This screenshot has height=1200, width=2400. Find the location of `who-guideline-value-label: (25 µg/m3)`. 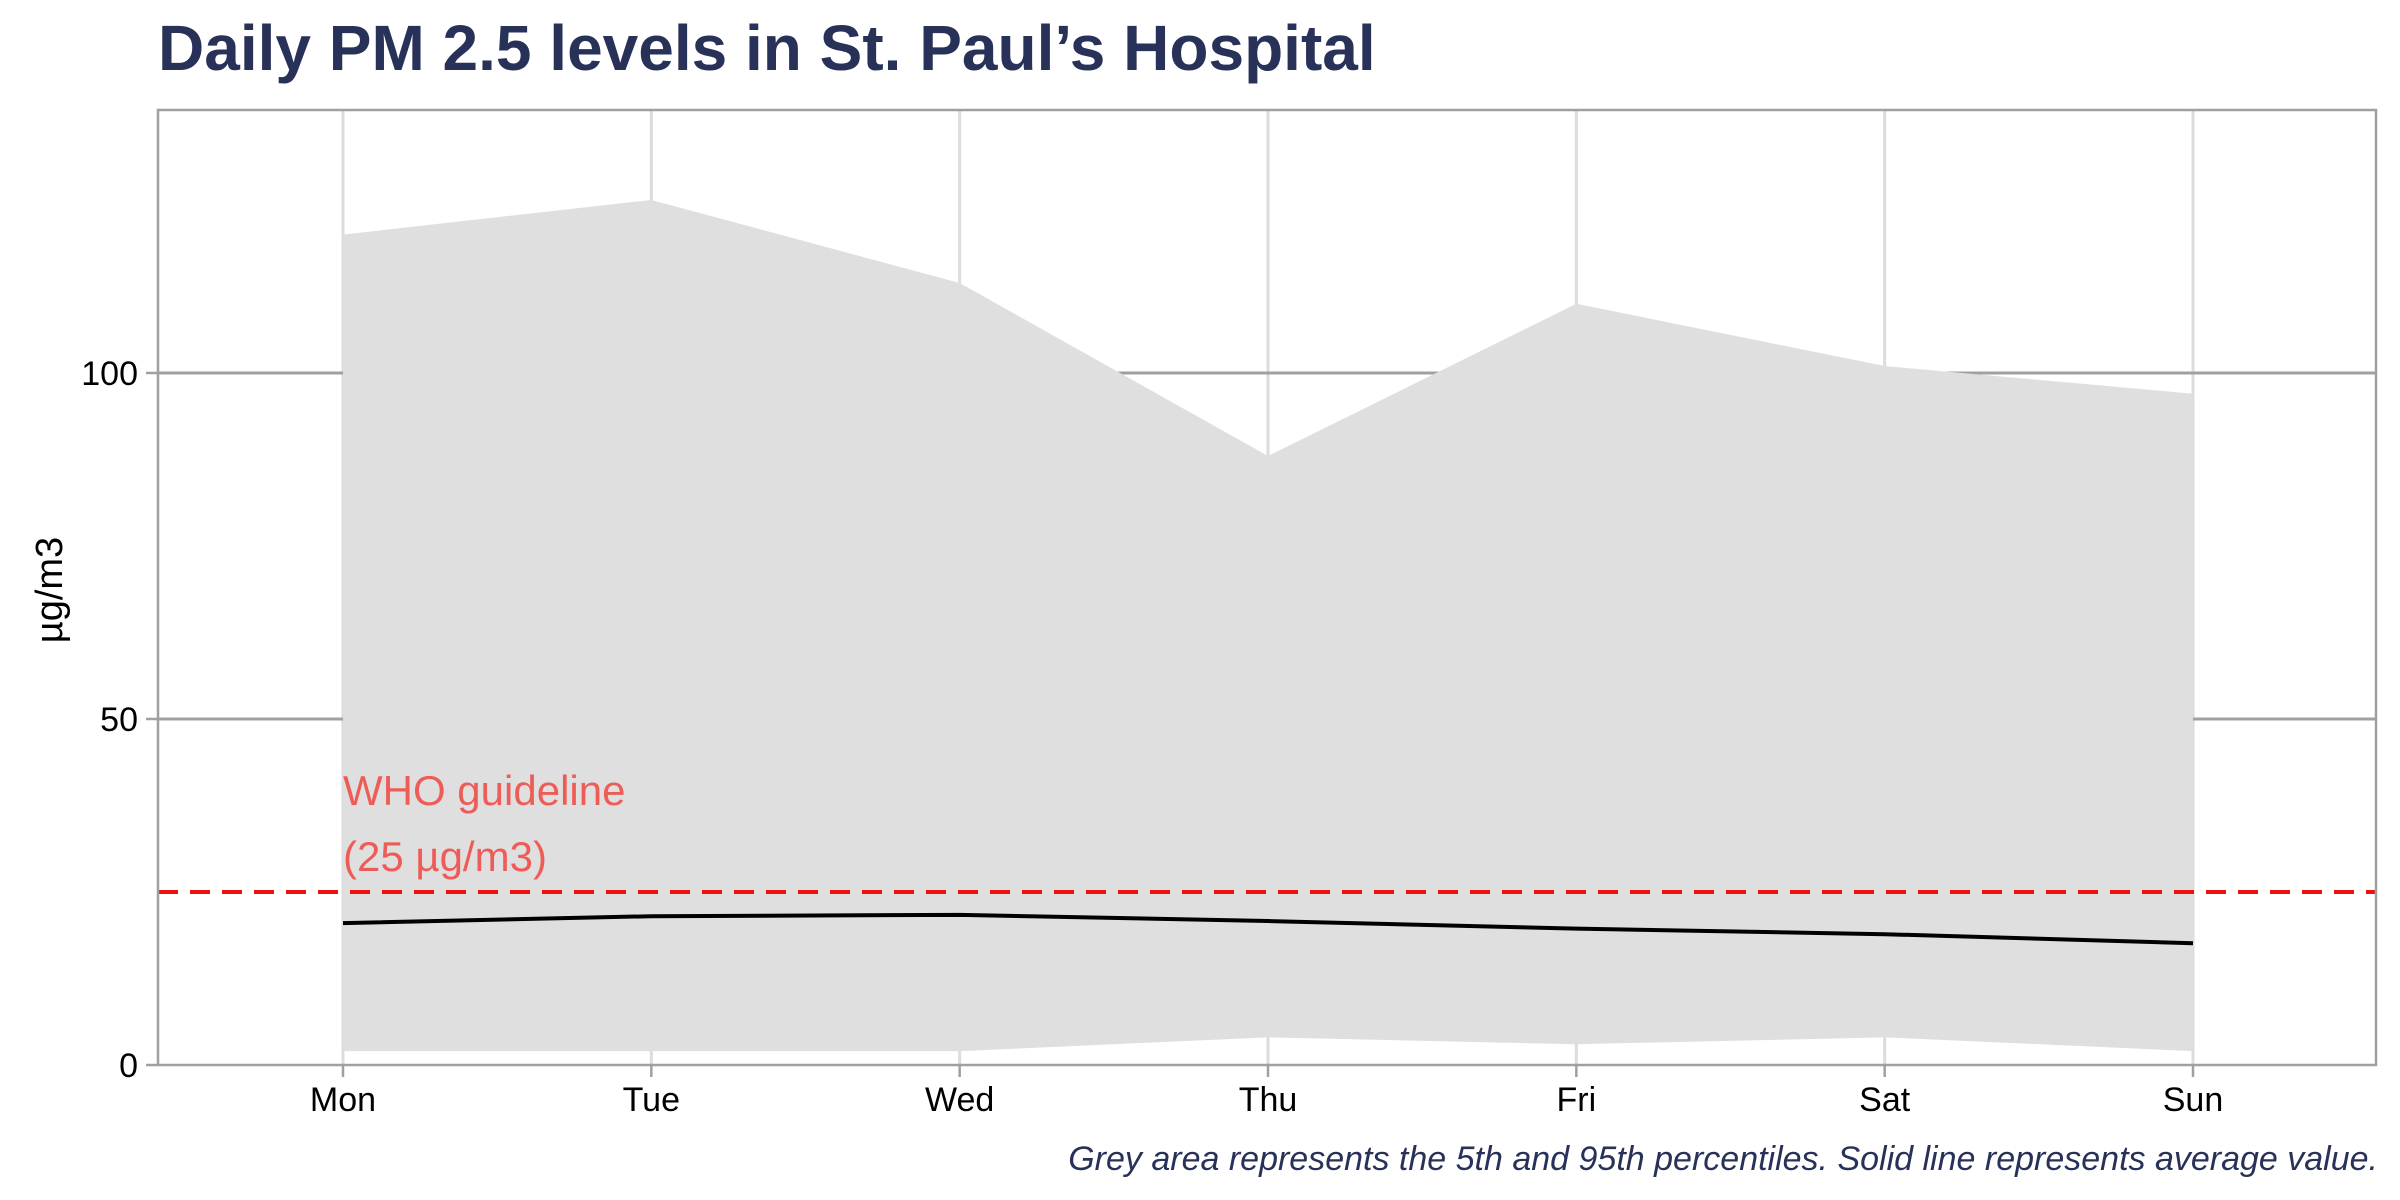

who-guideline-value-label: (25 µg/m3) is located at coordinates (445, 856).